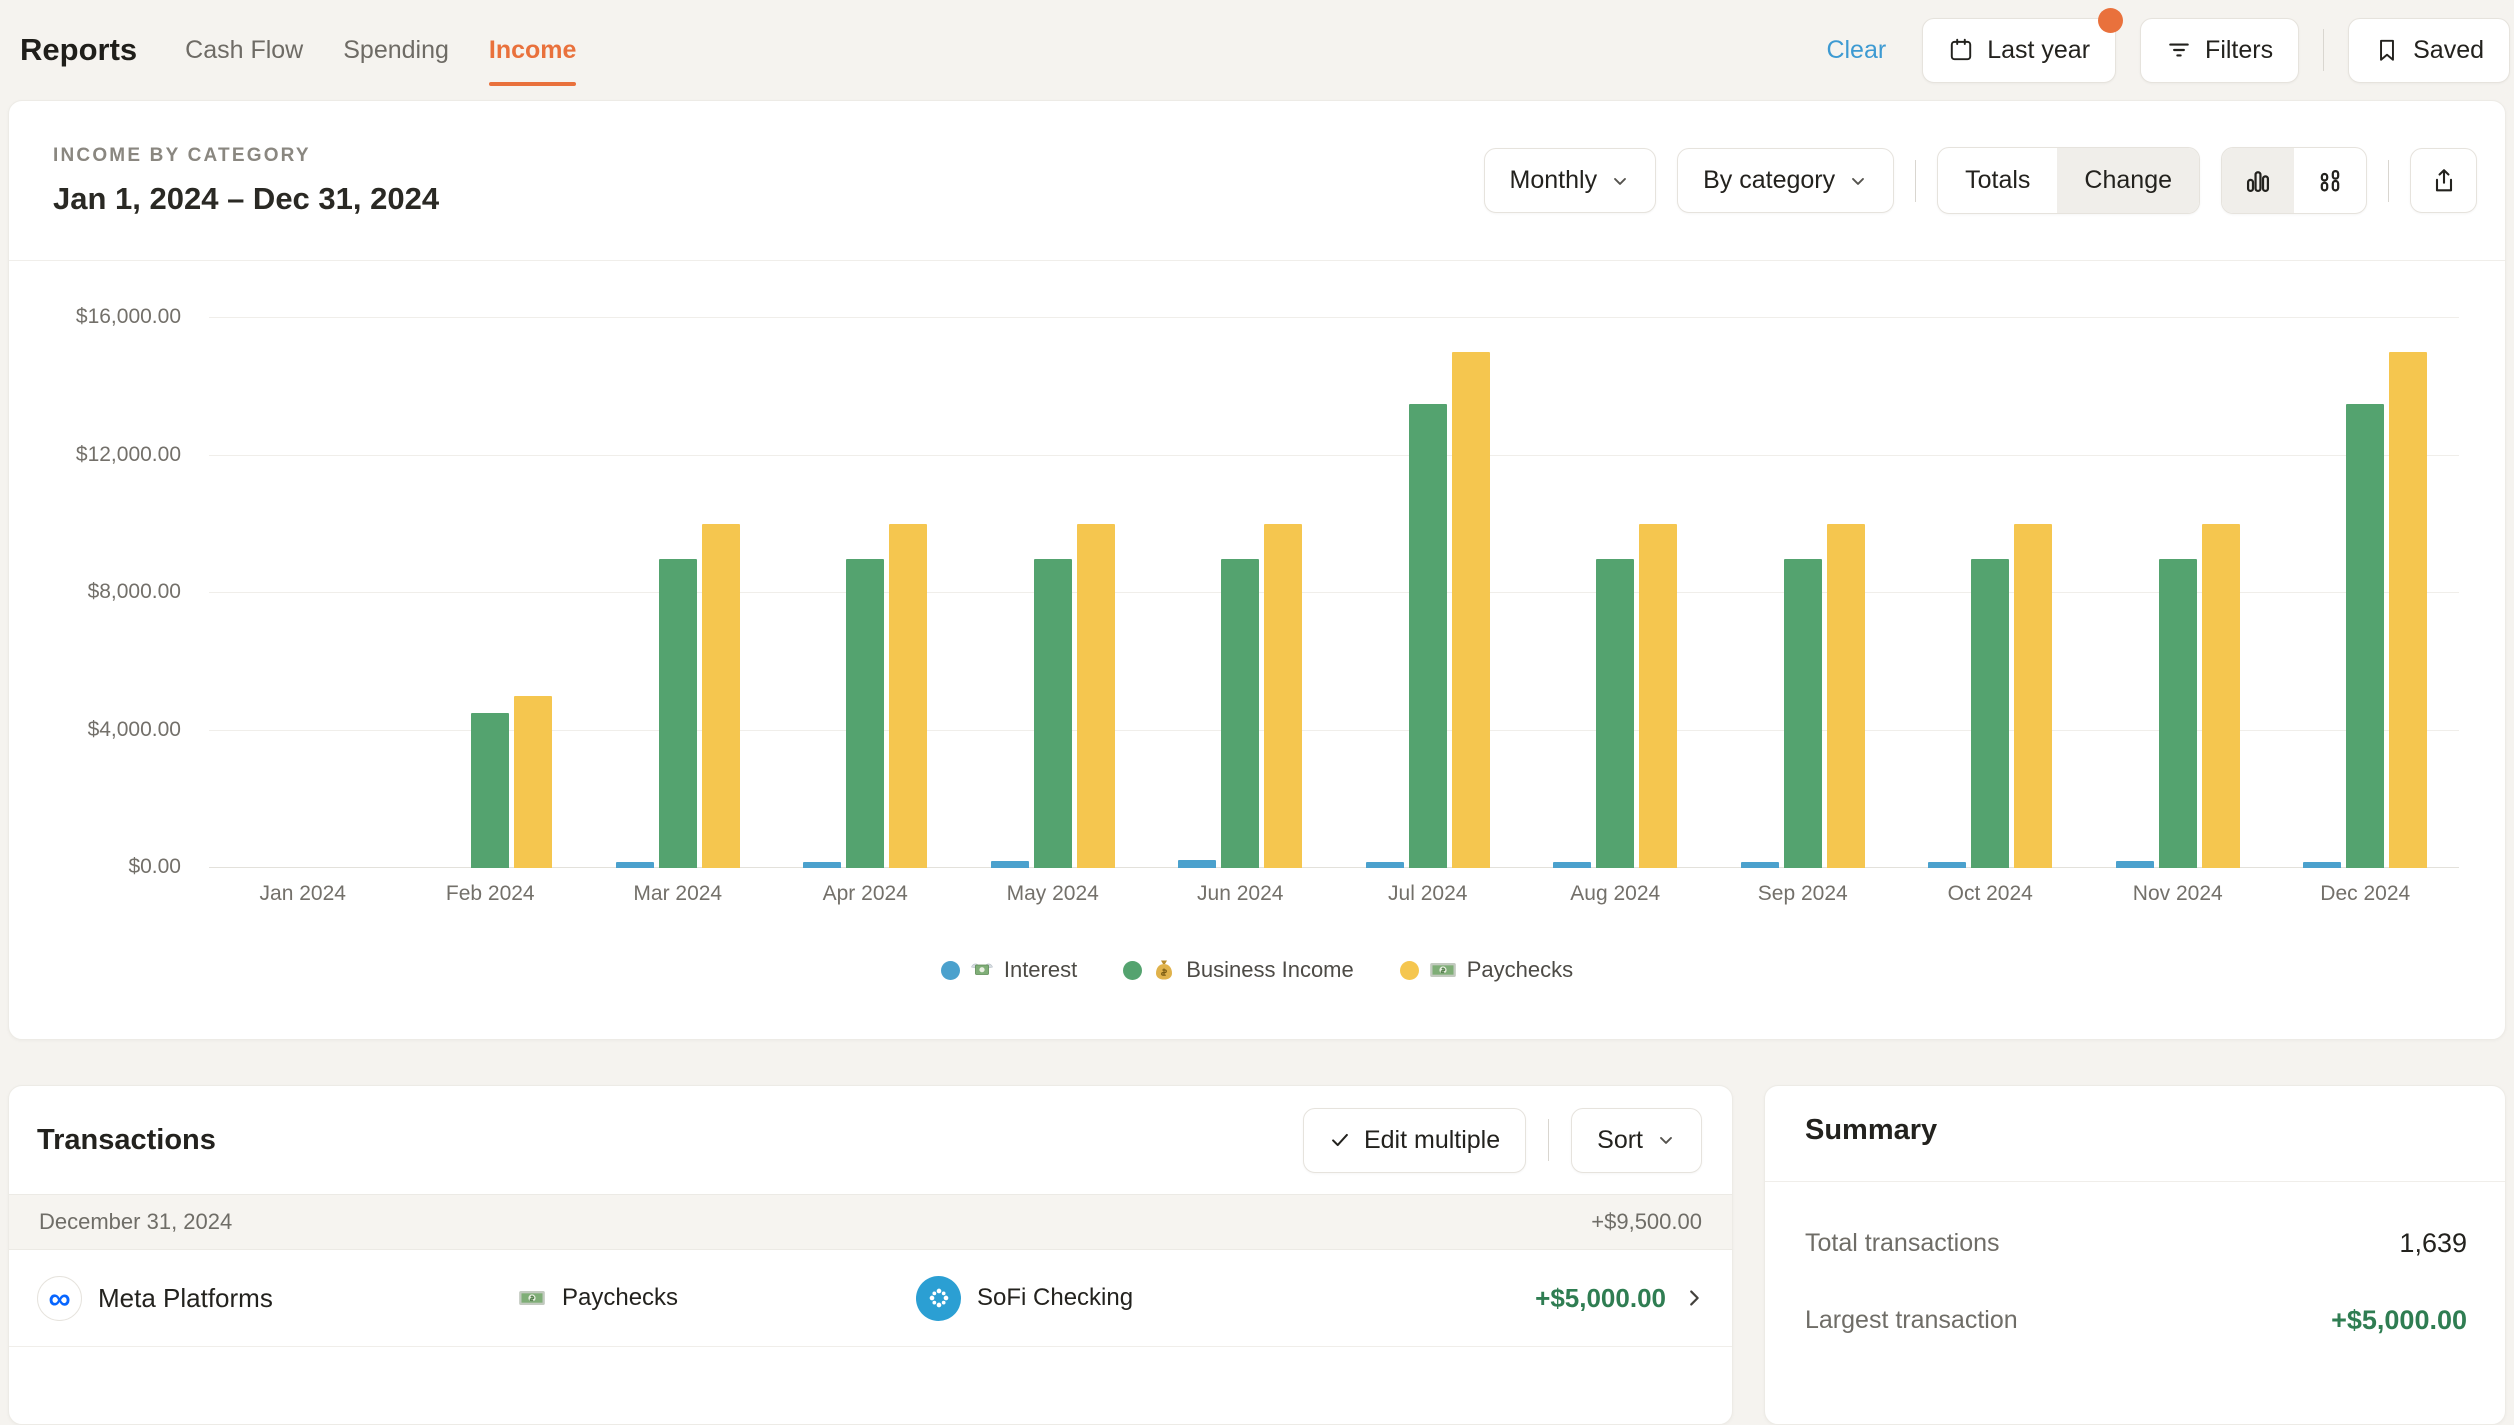 The width and height of the screenshot is (2514, 1425). What do you see at coordinates (1636, 1140) in the screenshot?
I see `sort-button: Sort` at bounding box center [1636, 1140].